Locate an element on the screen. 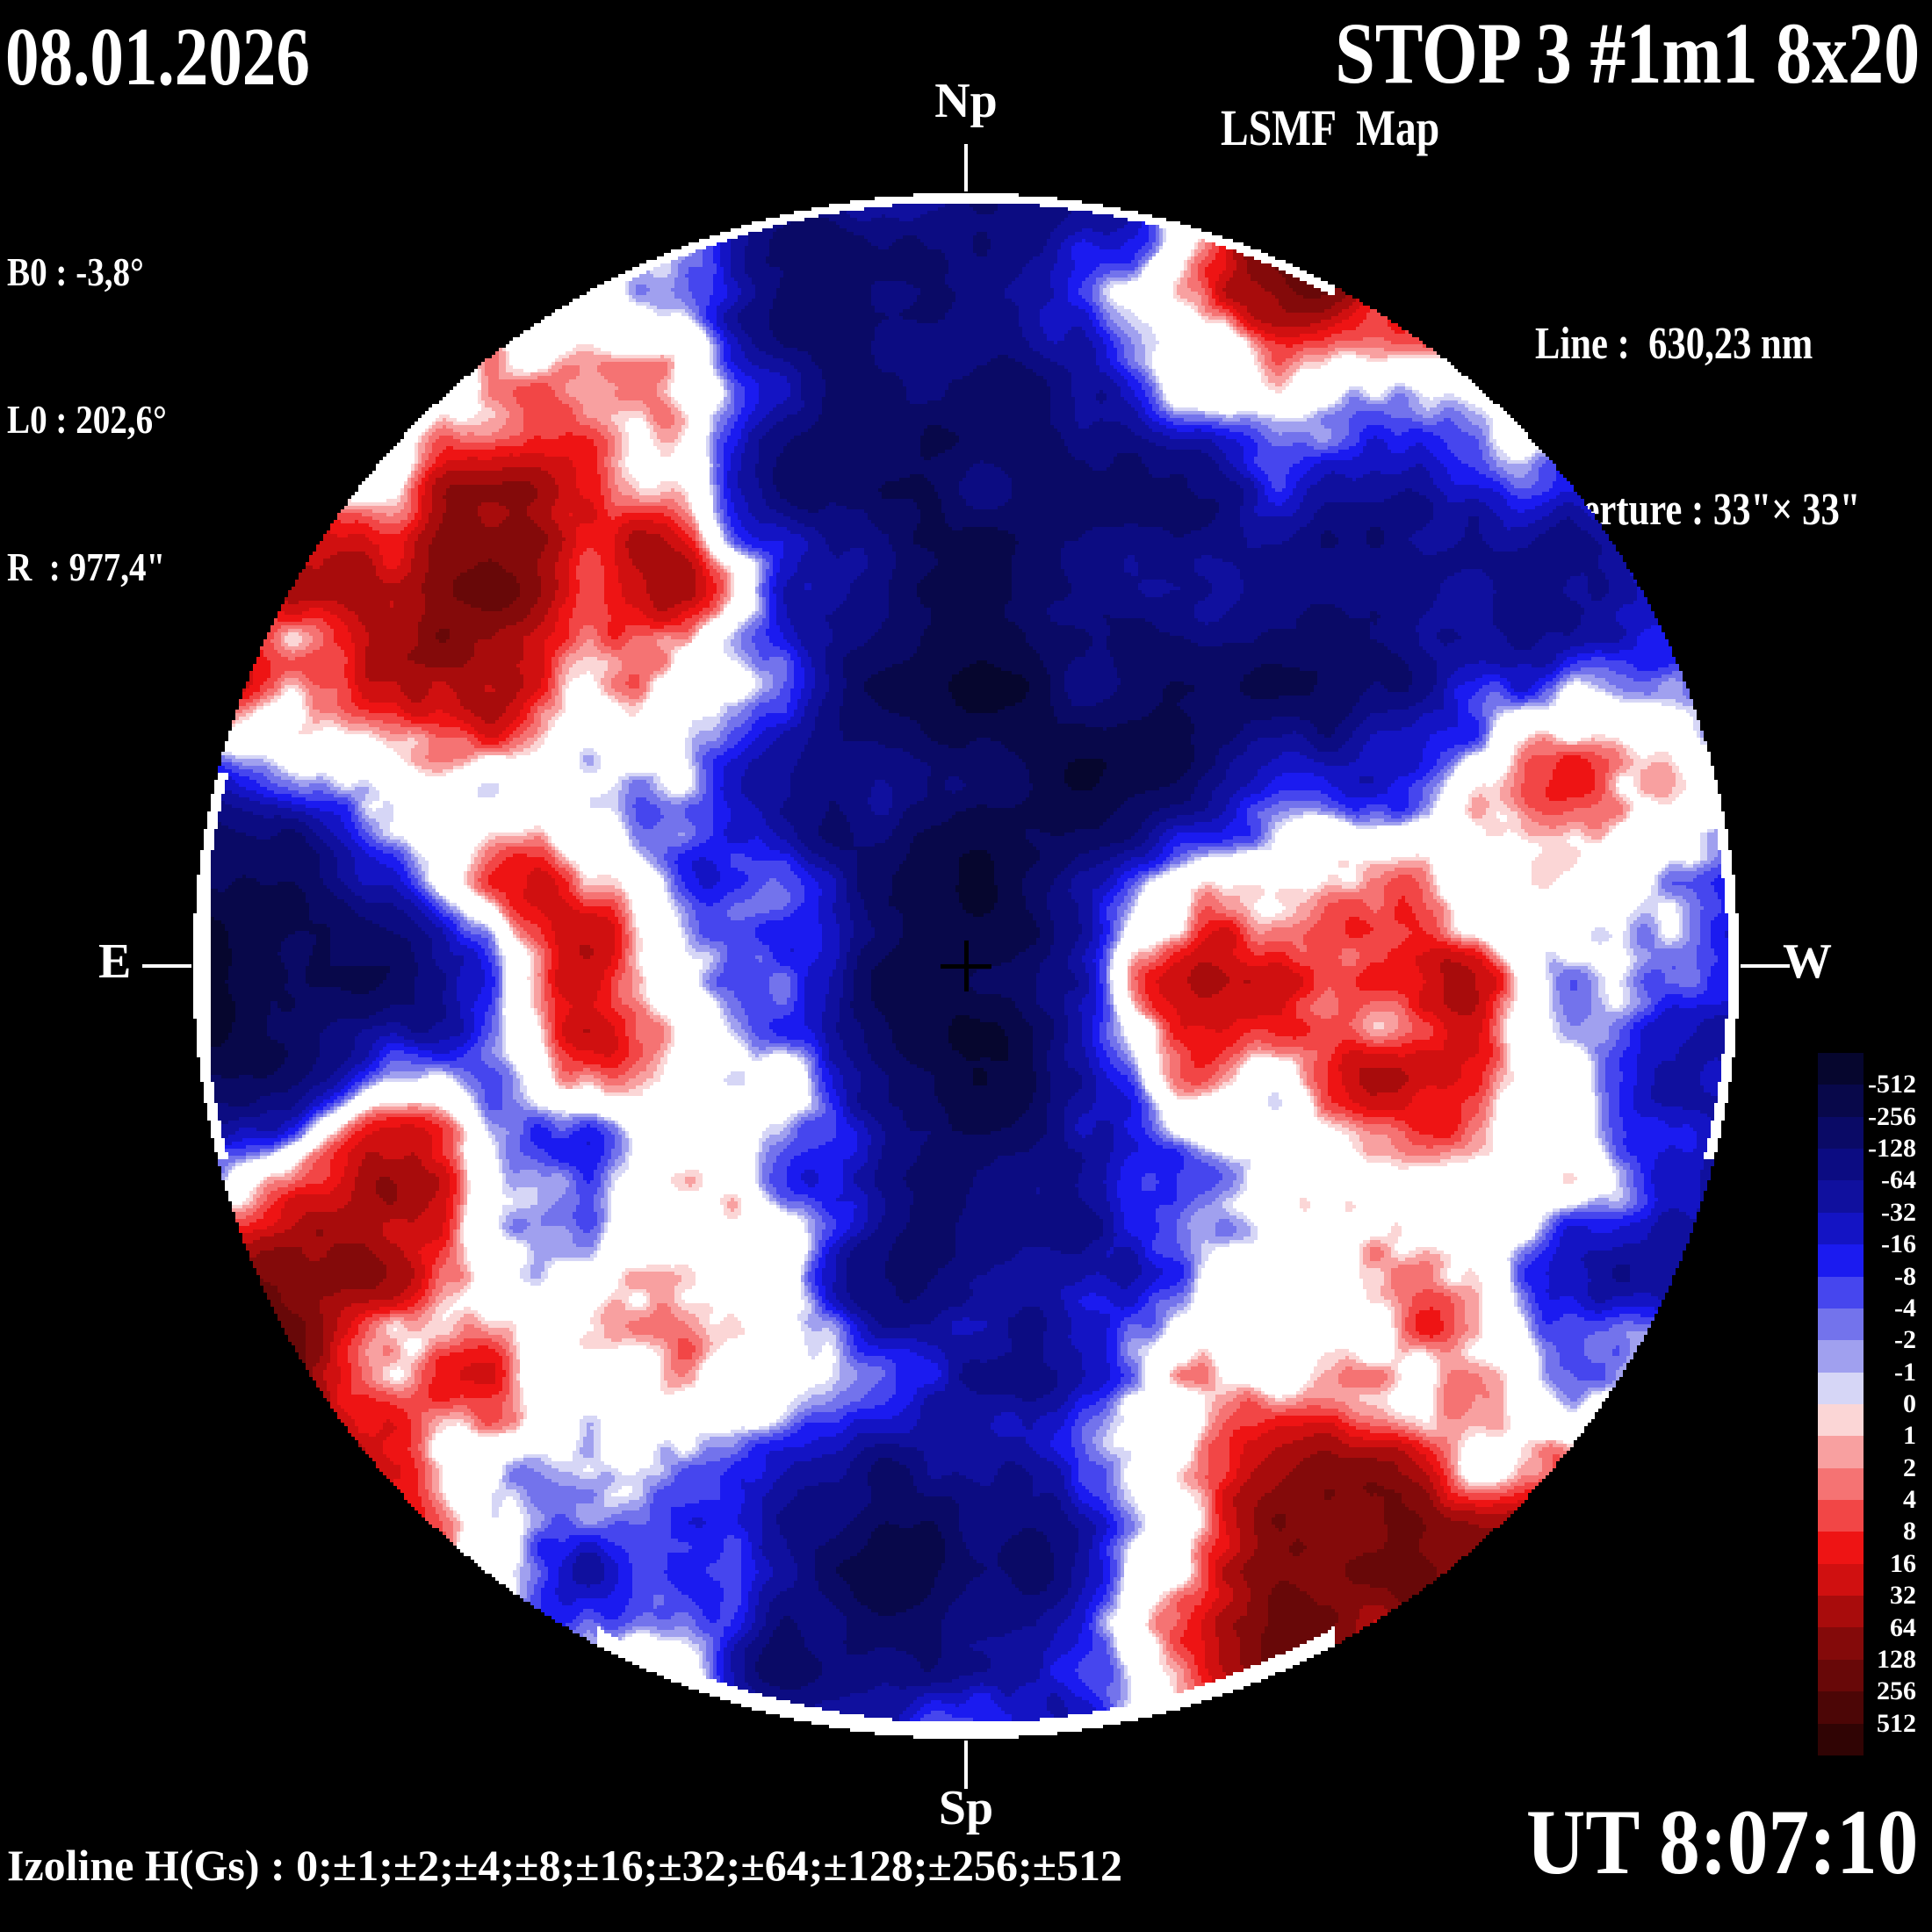 The height and width of the screenshot is (1932, 1932). colorbar-tick-label: -128 is located at coordinates (1892, 1149).